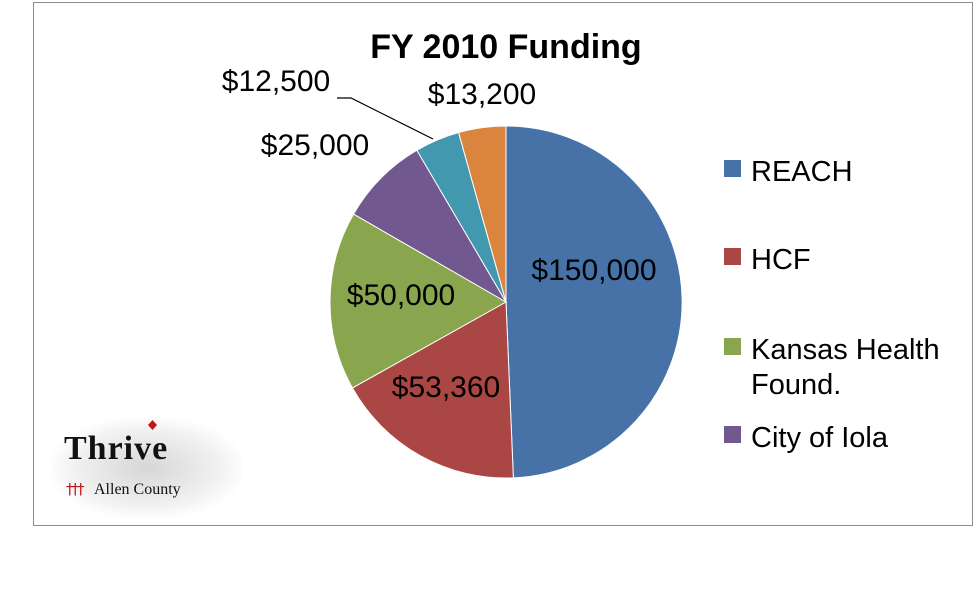 The width and height of the screenshot is (980, 594). Describe the element at coordinates (781, 260) in the screenshot. I see `legend-label-2: HCF` at that location.